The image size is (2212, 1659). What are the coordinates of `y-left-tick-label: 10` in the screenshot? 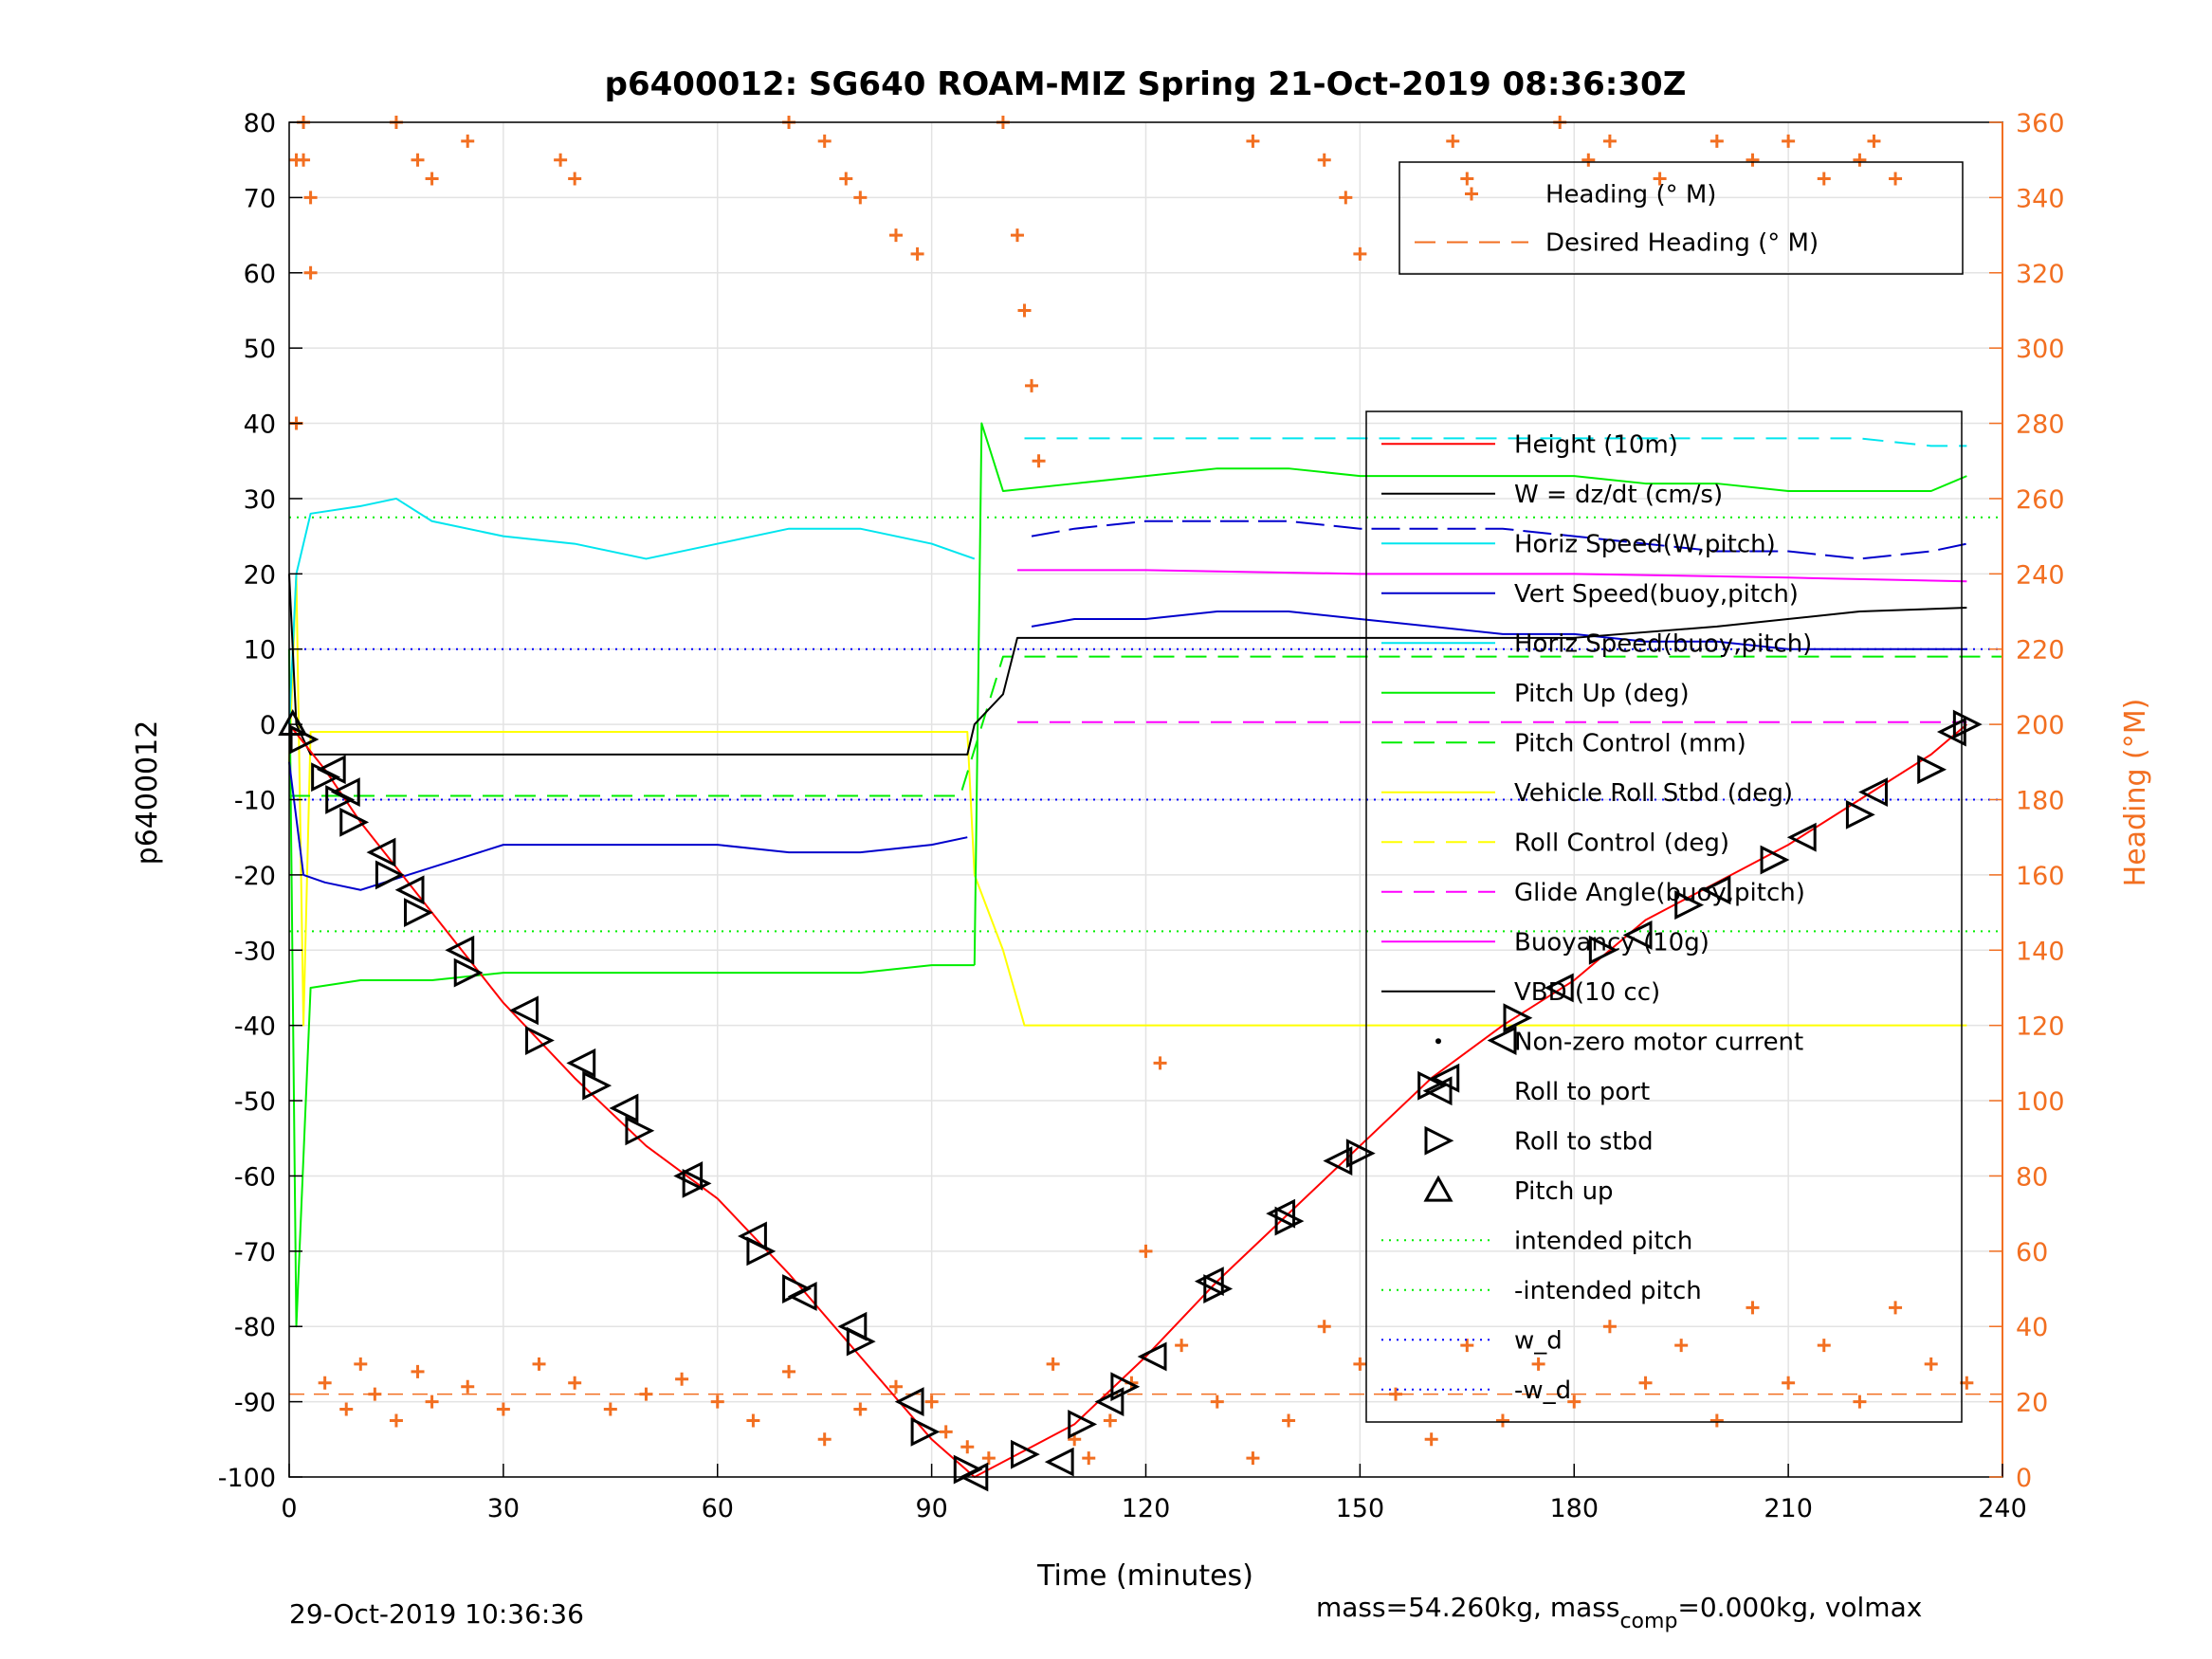 It's located at (260, 650).